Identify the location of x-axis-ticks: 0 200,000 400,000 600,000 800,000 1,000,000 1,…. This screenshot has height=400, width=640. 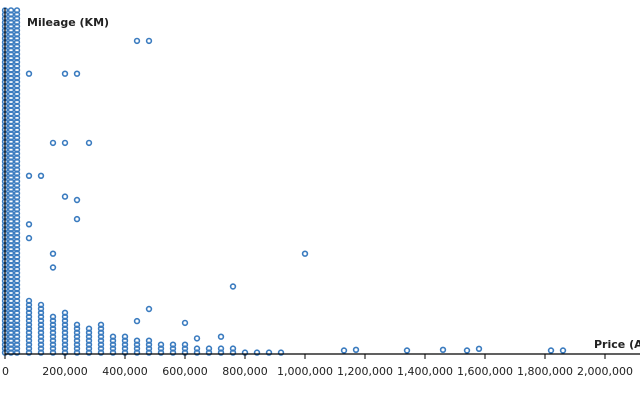
(317, 366).